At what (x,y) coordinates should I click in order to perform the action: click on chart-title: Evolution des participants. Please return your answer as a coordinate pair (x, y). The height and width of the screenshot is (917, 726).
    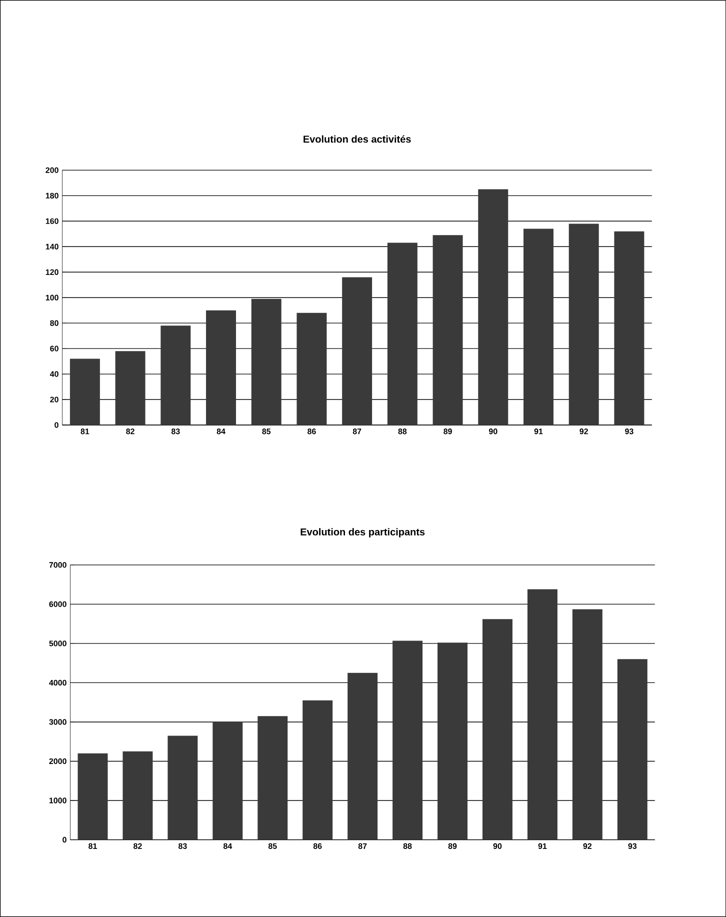
    Looking at the image, I should click on (362, 533).